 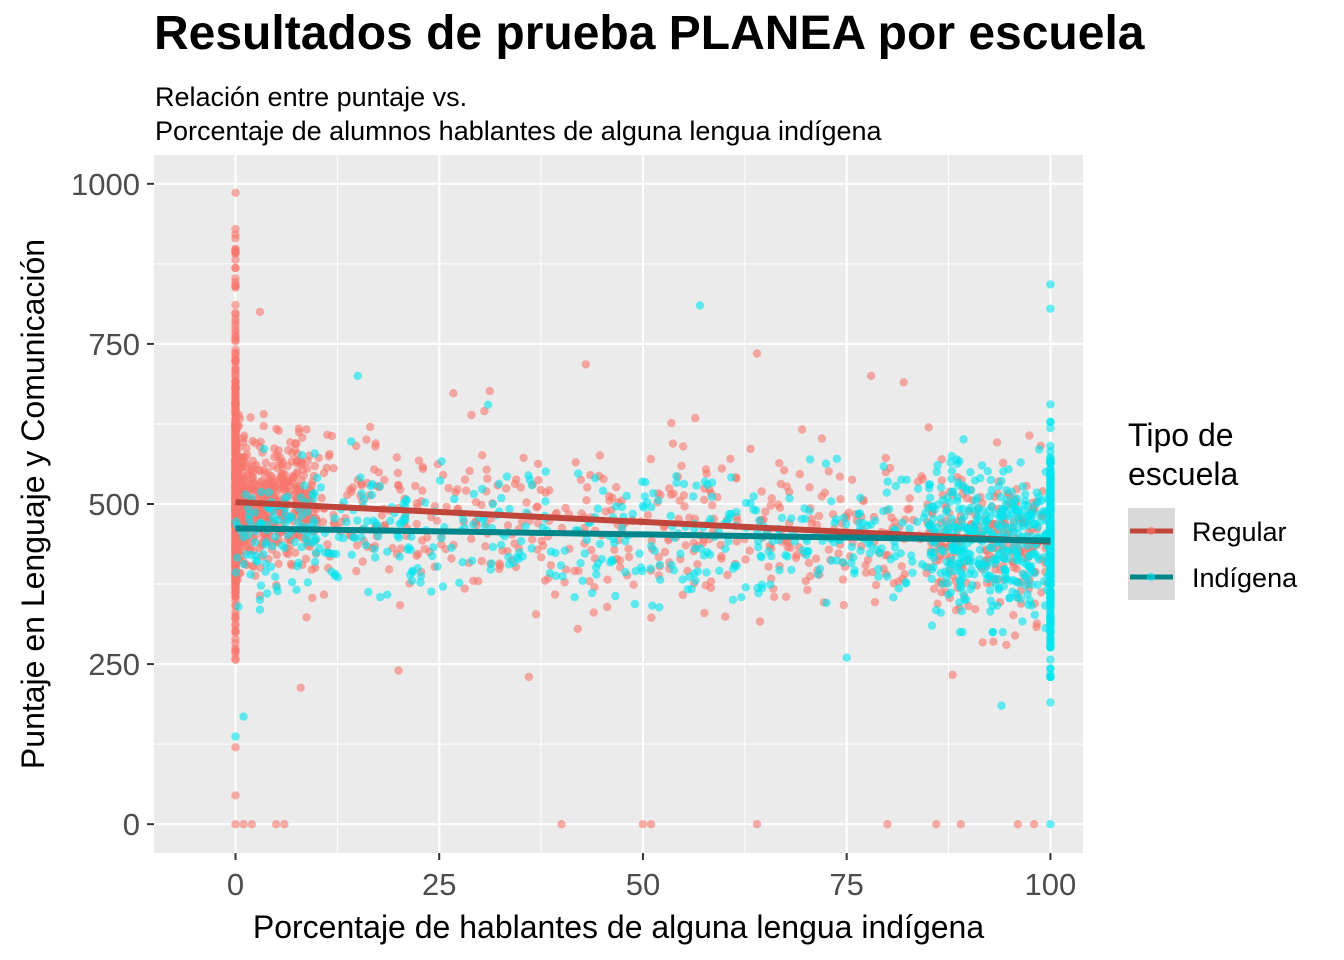 I want to click on legend-key-point, so click(x=1151, y=531).